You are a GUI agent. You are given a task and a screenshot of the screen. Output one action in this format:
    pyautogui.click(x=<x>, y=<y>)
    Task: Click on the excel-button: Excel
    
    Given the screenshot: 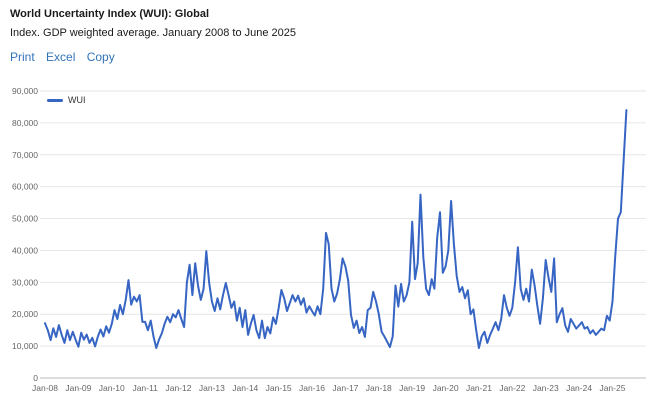 What is the action you would take?
    pyautogui.click(x=61, y=57)
    